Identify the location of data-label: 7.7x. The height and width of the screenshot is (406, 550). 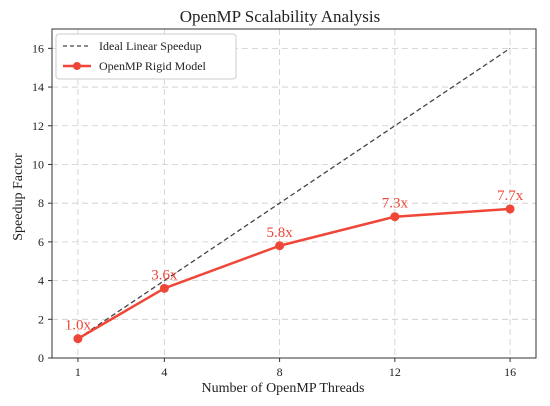
(510, 196).